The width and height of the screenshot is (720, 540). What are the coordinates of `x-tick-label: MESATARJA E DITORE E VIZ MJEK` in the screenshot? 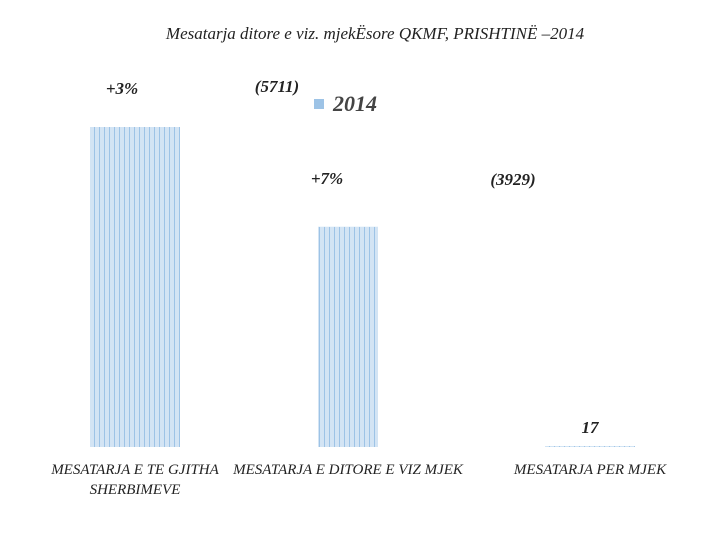 It's located at (348, 470).